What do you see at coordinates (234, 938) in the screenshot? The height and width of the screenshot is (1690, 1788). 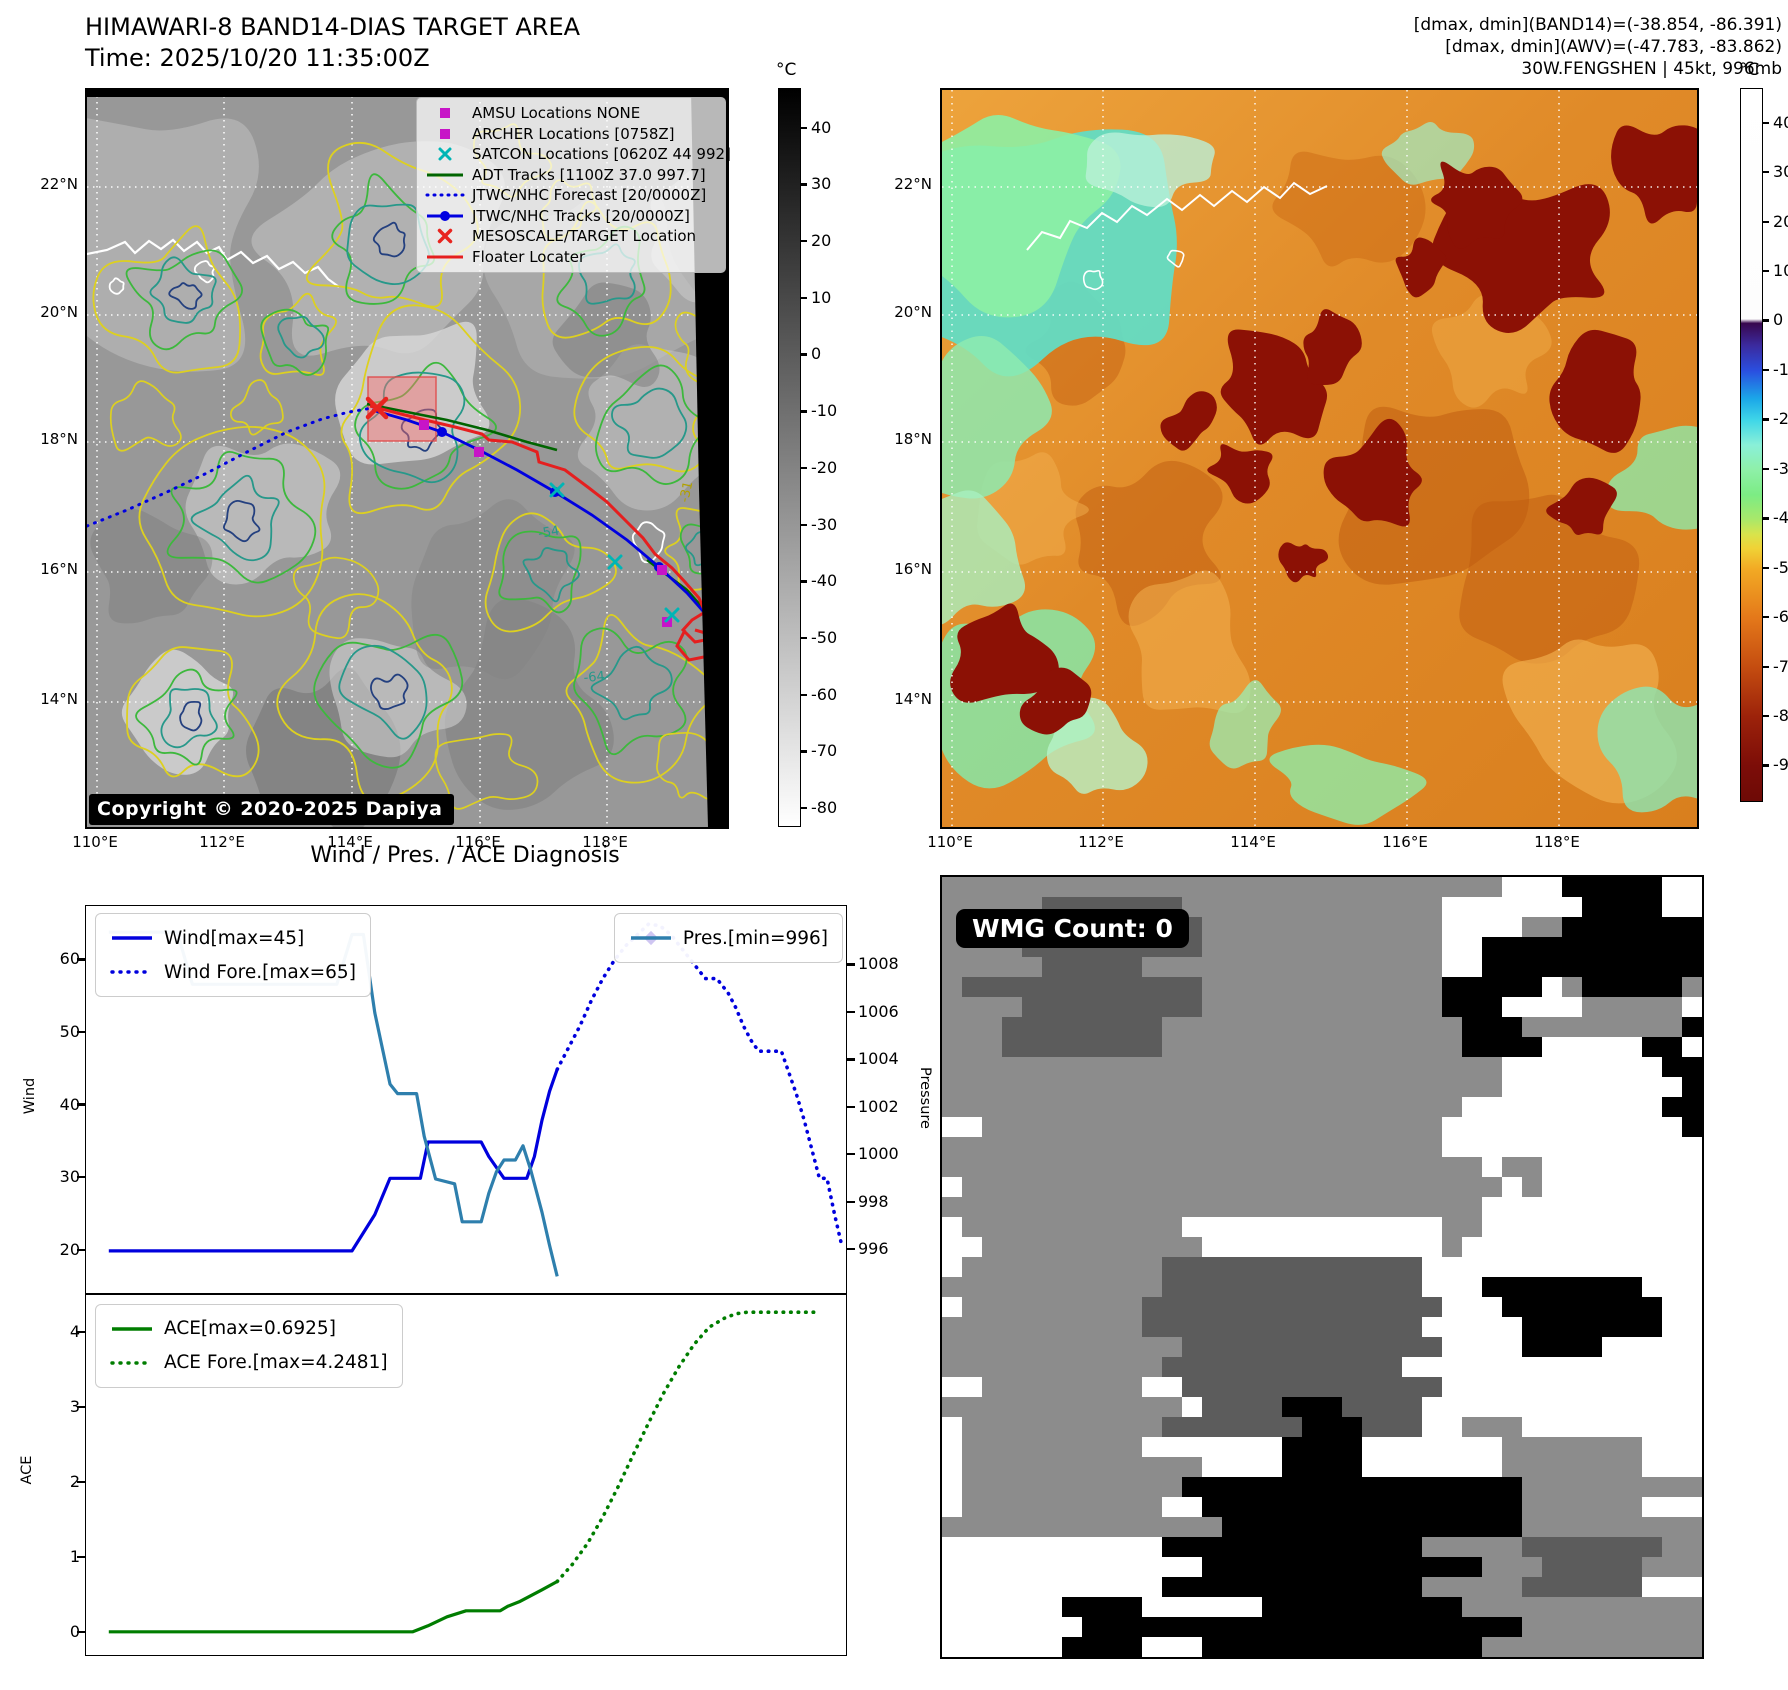 I see `chart-legend-label: Wind[max=45]` at bounding box center [234, 938].